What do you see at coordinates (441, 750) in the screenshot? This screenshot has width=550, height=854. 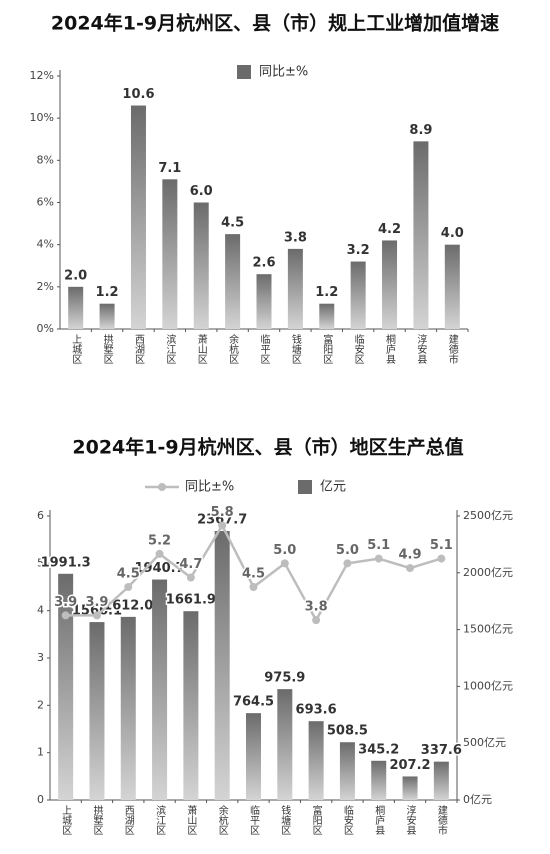 I see `value-label: 337.6` at bounding box center [441, 750].